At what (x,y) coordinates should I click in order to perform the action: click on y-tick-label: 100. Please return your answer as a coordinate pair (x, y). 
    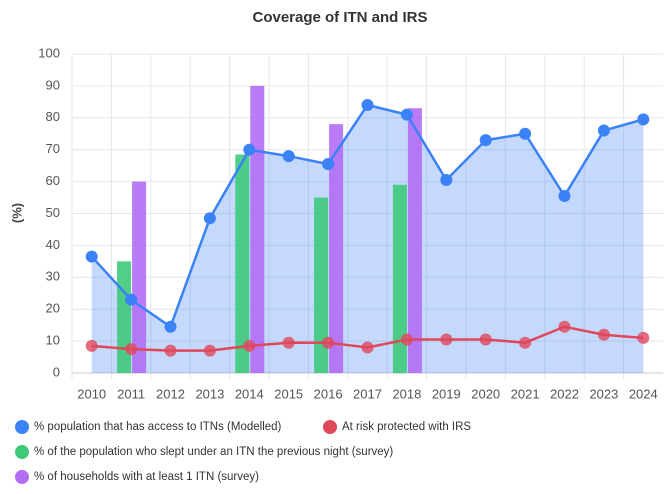
    Looking at the image, I should click on (49, 52).